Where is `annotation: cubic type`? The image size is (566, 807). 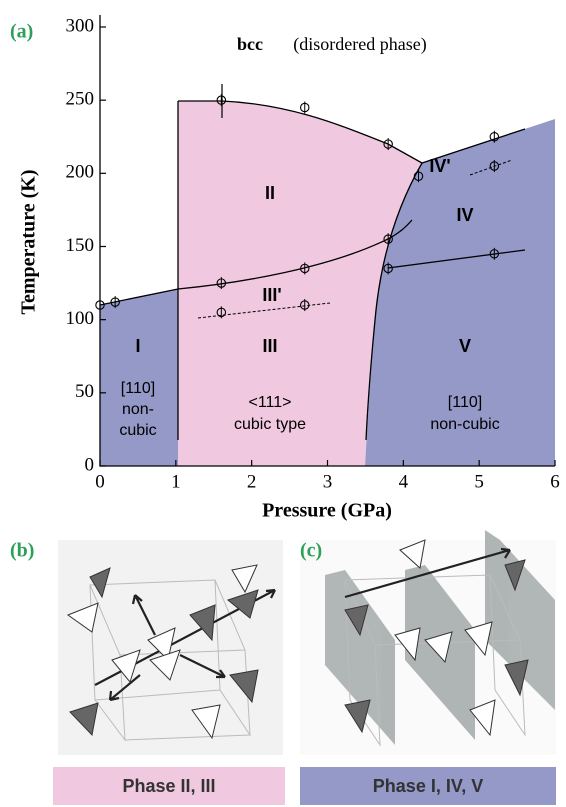 annotation: cubic type is located at coordinates (270, 424).